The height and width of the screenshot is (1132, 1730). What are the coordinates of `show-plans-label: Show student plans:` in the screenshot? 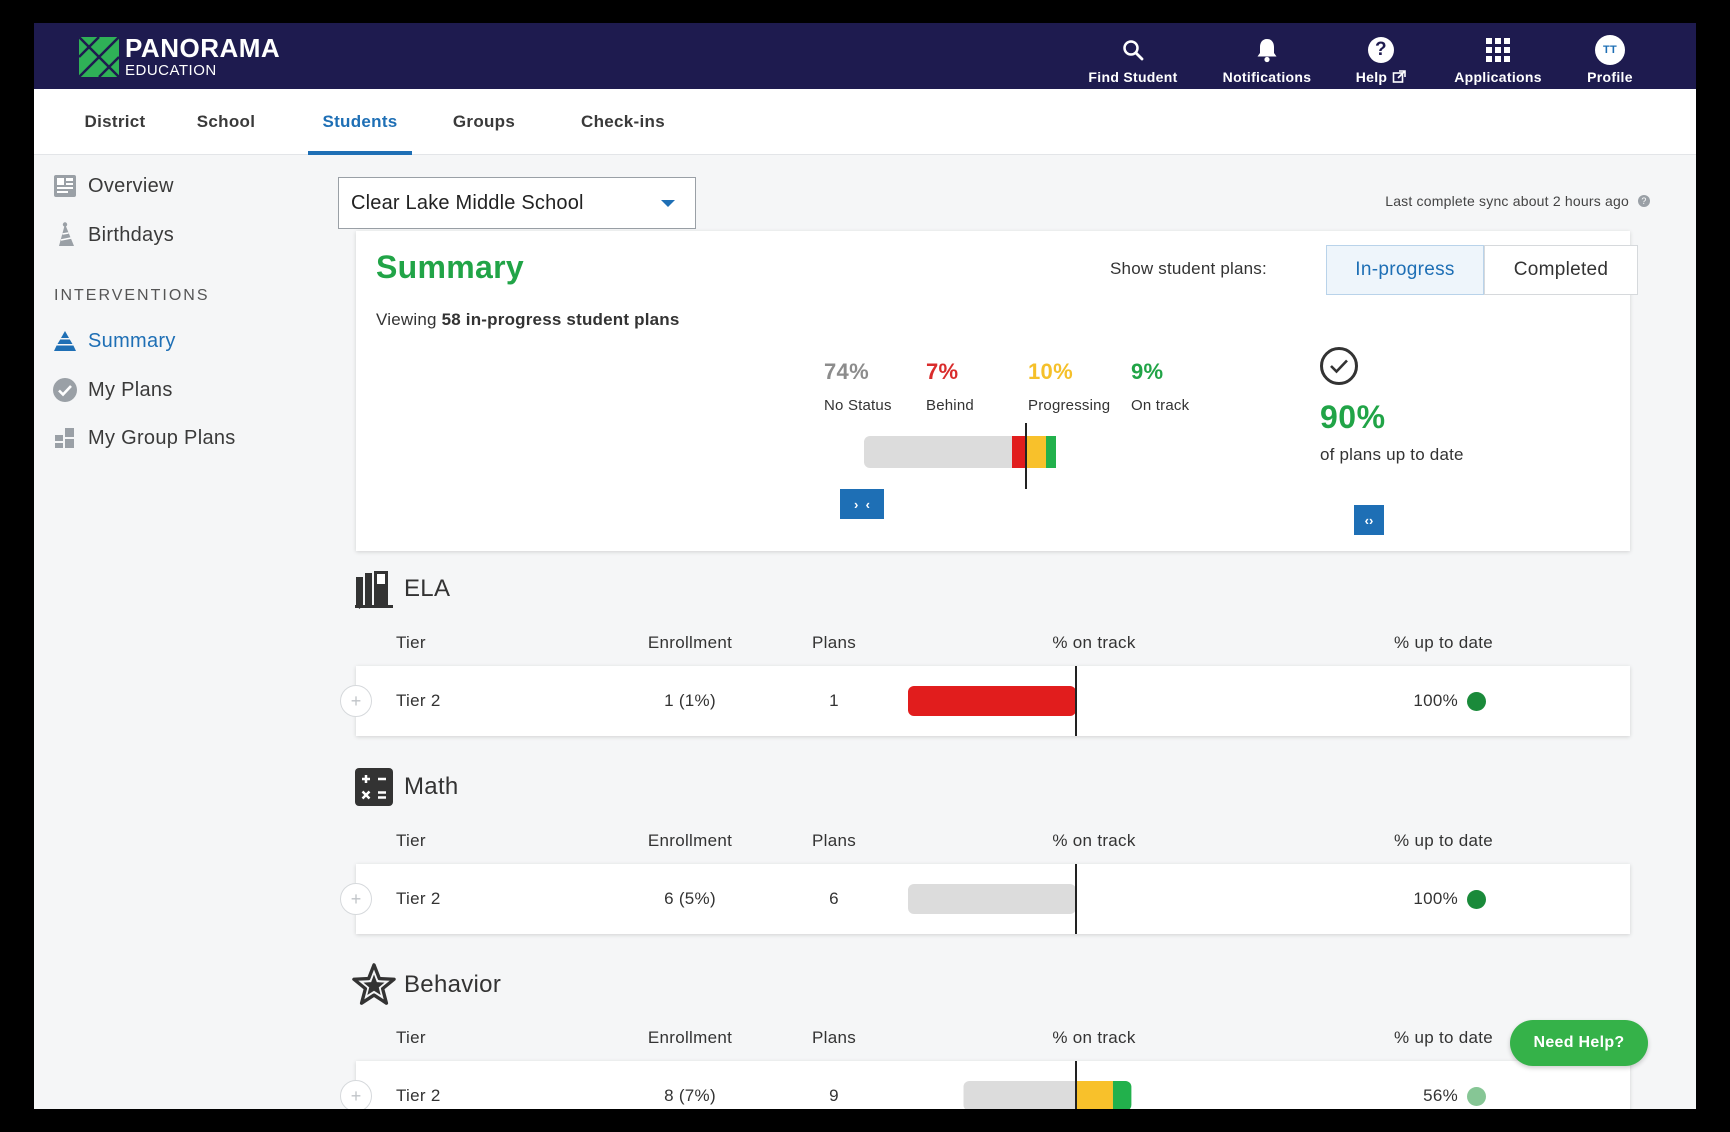 It's located at (1188, 268).